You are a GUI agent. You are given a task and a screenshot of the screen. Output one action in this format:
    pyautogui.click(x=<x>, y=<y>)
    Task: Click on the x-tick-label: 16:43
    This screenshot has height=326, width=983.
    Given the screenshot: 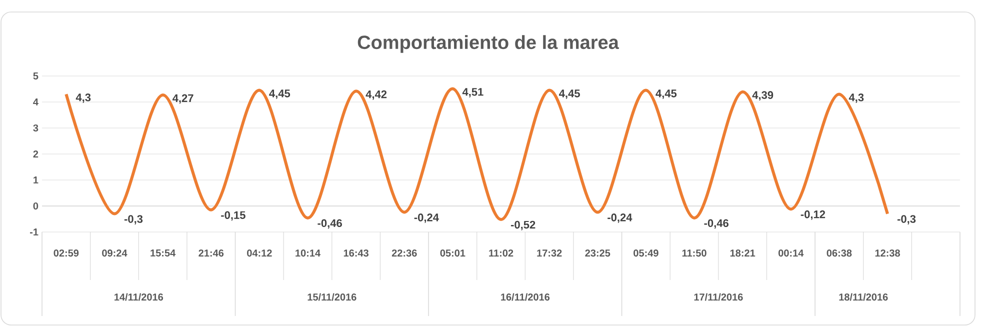 What is the action you would take?
    pyautogui.click(x=356, y=253)
    